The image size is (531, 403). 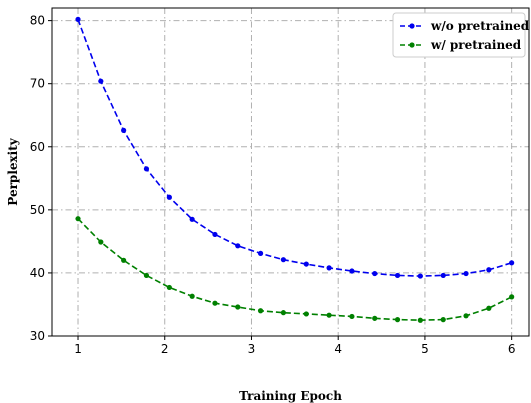 What do you see at coordinates (425, 349) in the screenshot?
I see `x-tick-label: 5` at bounding box center [425, 349].